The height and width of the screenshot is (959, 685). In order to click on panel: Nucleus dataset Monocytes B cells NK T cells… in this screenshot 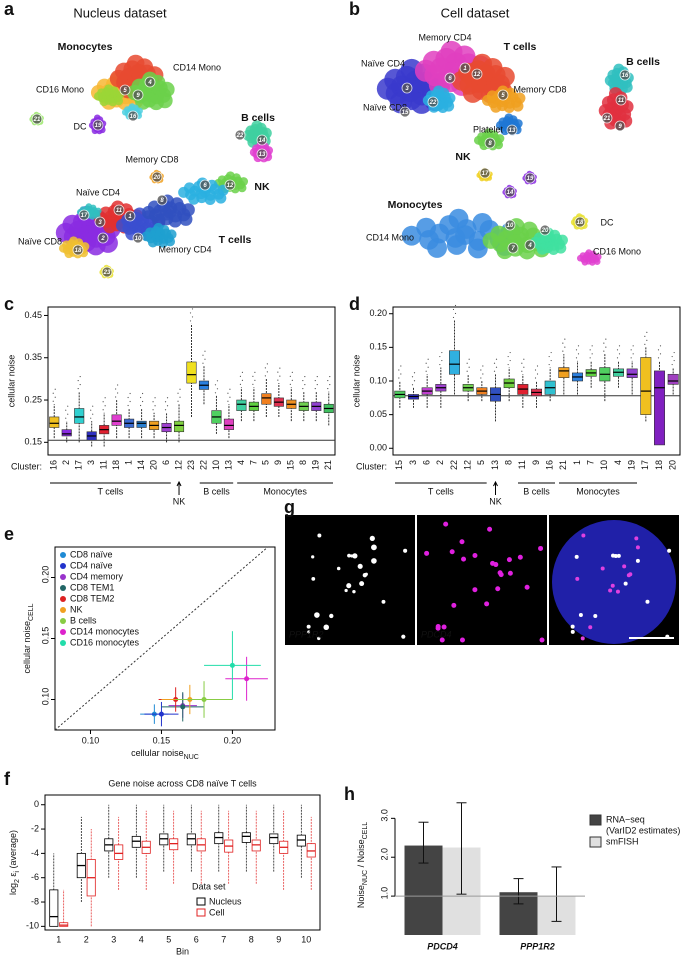, I will do `click(139, 139)`.